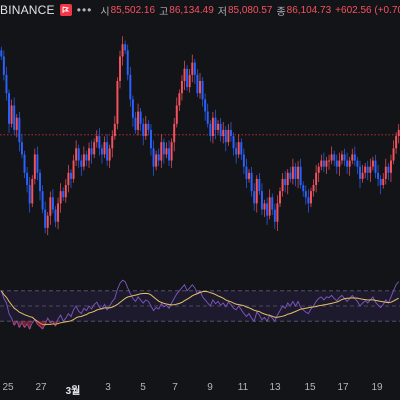  Describe the element at coordinates (200, 388) in the screenshot. I see `time-axis: 25 27 3월 3 5 7 9 11 13 15 17 19` at that location.